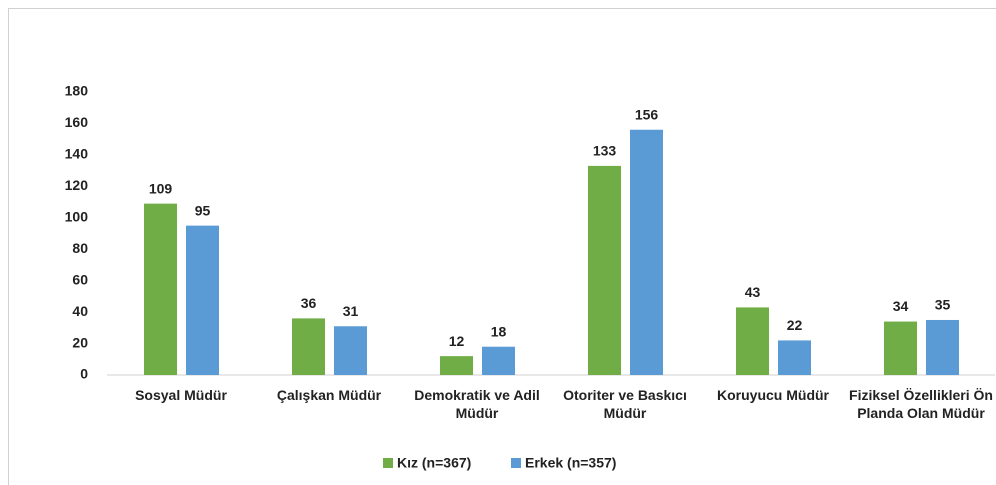 This screenshot has width=996, height=485. I want to click on y-tick-label: 20, so click(80, 342).